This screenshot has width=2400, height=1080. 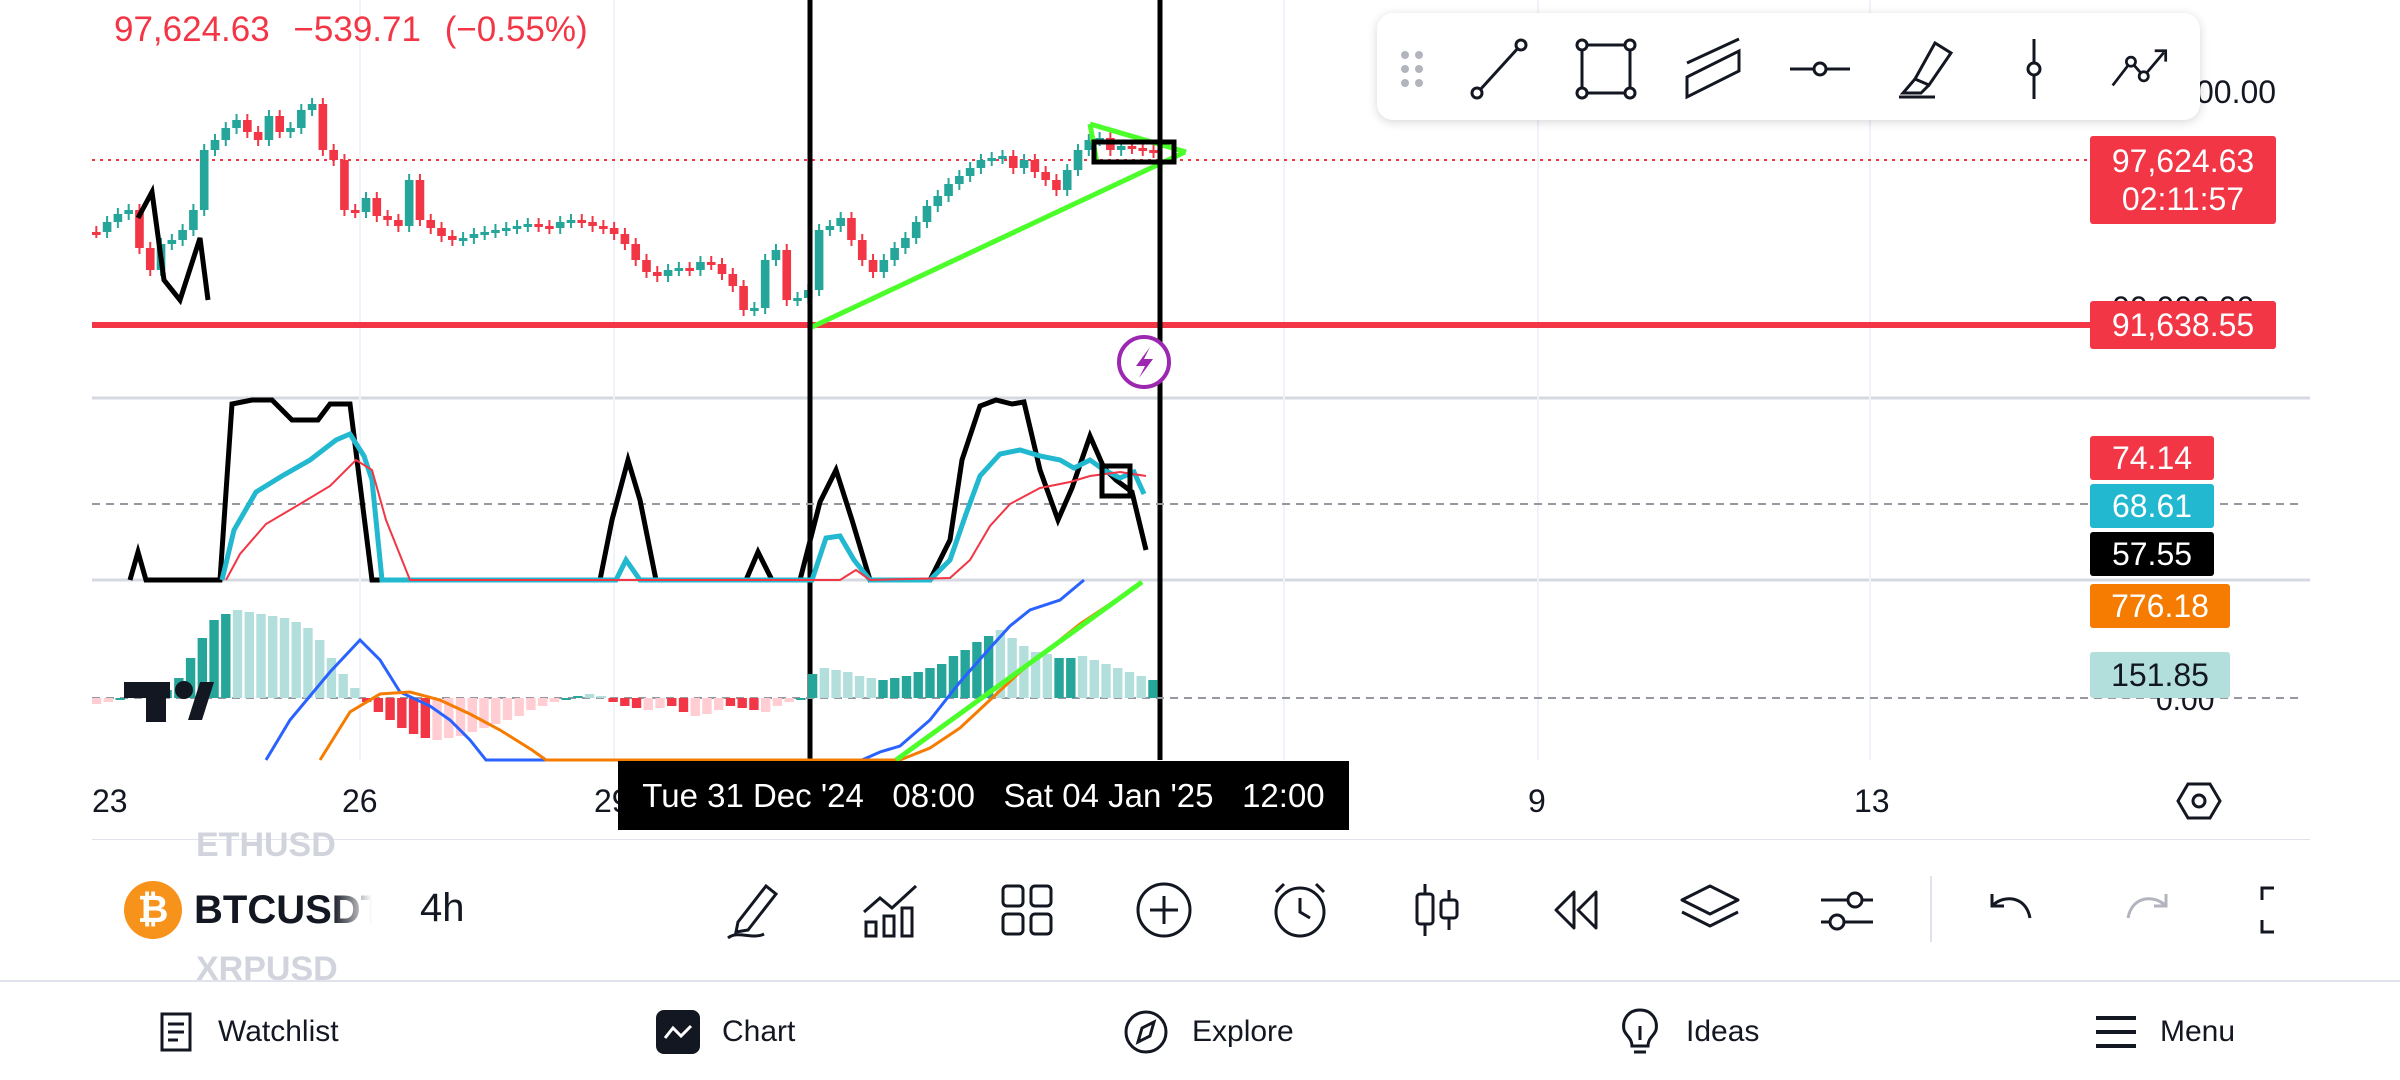 What do you see at coordinates (173, 245) in the screenshot?
I see `drawn-zigzag` at bounding box center [173, 245].